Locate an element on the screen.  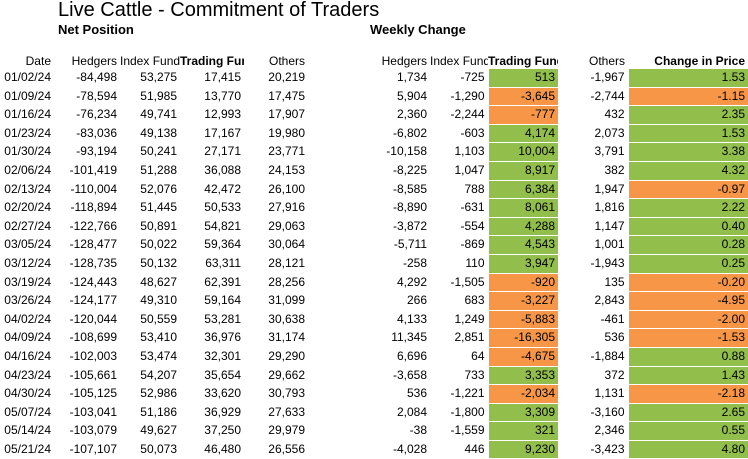
cell-net-hedgers: -107,107 is located at coordinates (93, 448).